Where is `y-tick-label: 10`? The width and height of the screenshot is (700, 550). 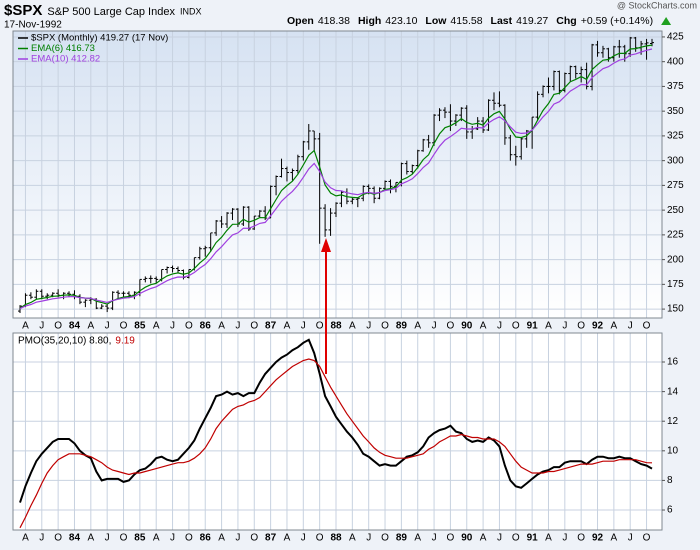
y-tick-label: 10 is located at coordinates (673, 450).